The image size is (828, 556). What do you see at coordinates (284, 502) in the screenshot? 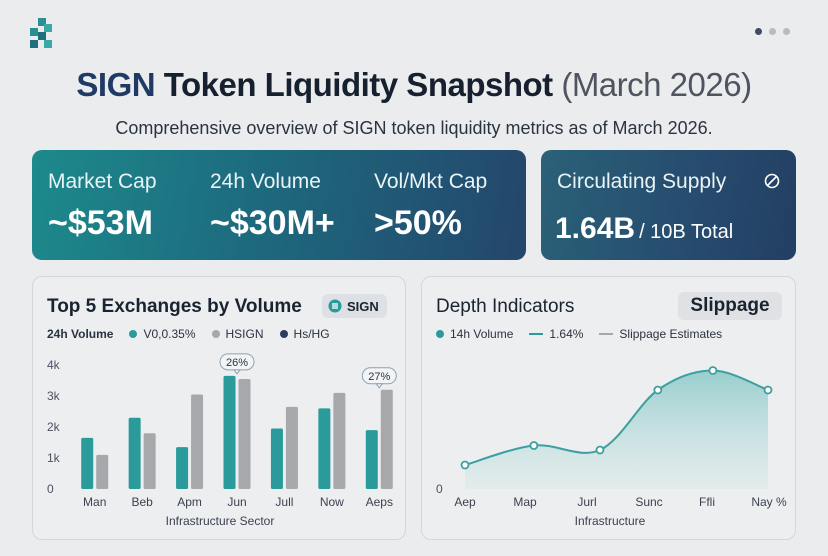
I see `x-tick-label: Jull` at bounding box center [284, 502].